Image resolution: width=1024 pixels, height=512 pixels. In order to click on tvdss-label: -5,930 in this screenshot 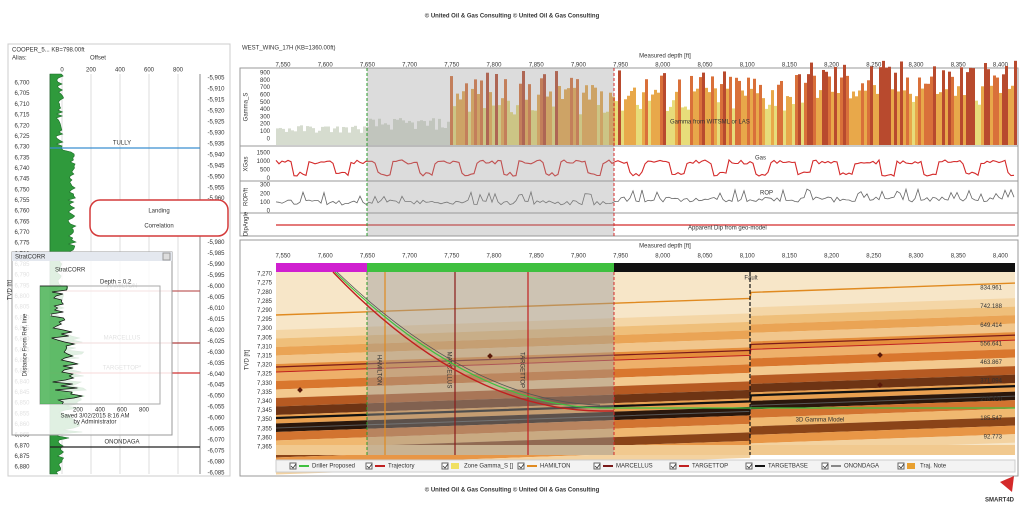, I will do `click(216, 133)`.